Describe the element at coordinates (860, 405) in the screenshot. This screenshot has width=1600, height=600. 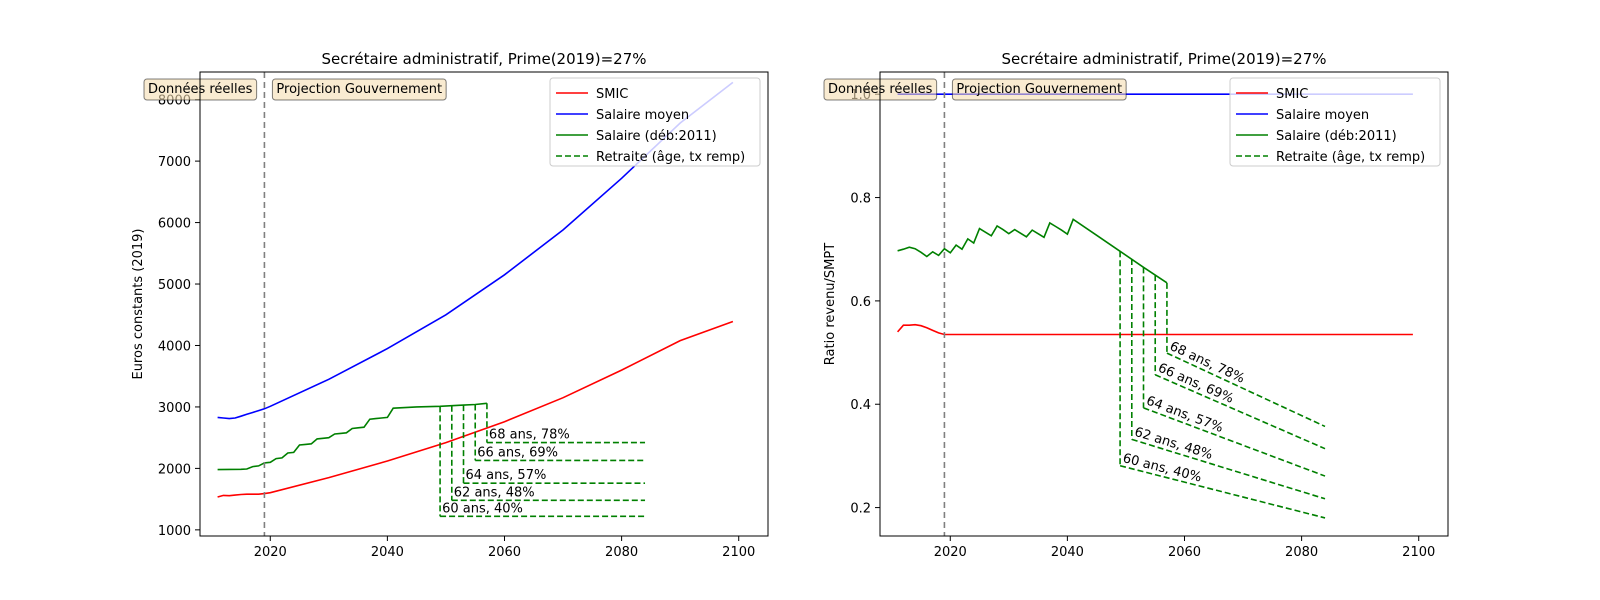
I see `y-tick-label: 0.4` at that location.